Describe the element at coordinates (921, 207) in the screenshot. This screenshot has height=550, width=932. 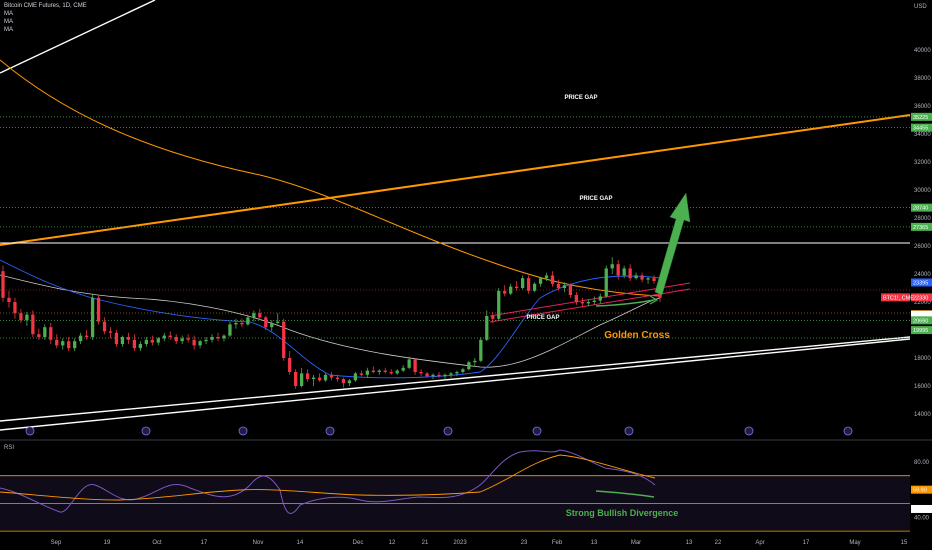
I see `price-badge: 28740` at that location.